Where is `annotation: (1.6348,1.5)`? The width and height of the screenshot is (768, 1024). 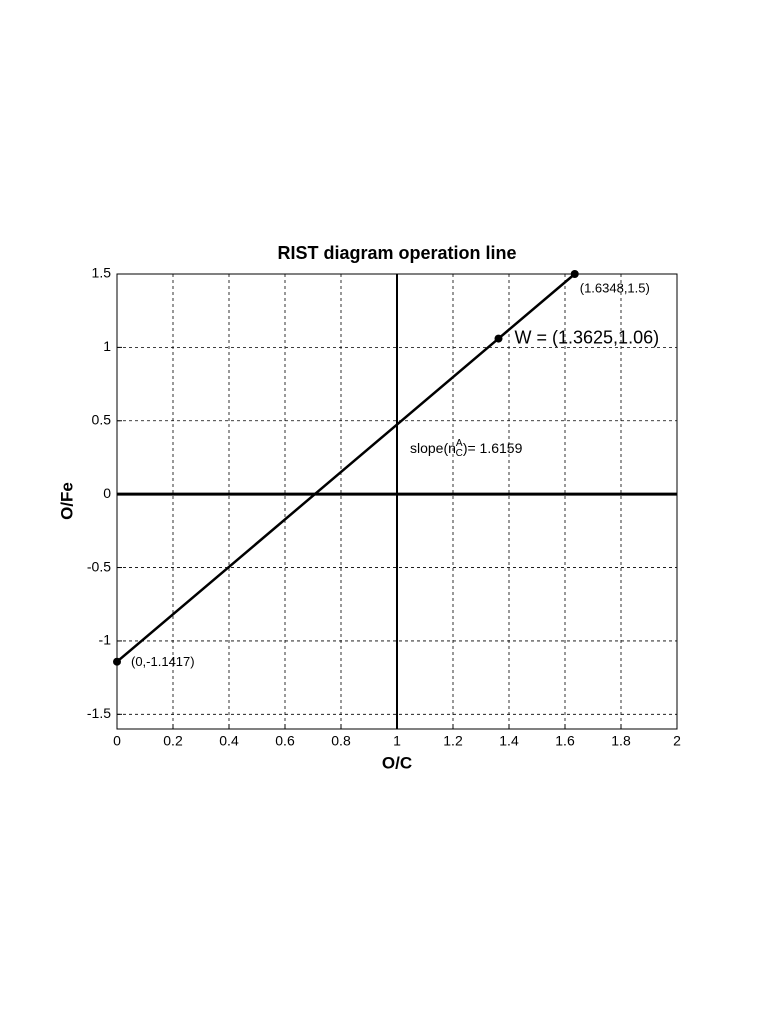
annotation: (1.6348,1.5) is located at coordinates (615, 287).